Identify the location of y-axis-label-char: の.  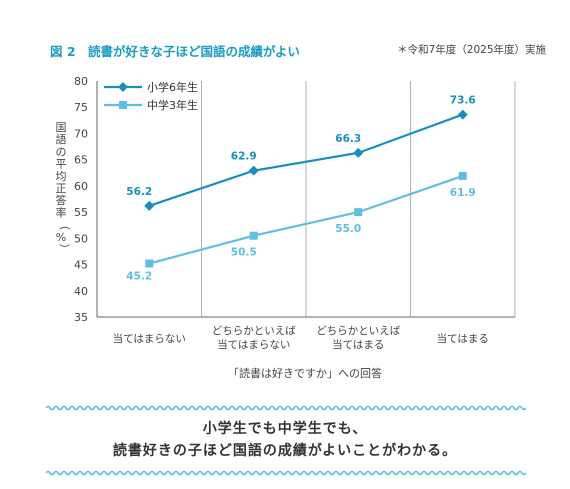
(61, 151).